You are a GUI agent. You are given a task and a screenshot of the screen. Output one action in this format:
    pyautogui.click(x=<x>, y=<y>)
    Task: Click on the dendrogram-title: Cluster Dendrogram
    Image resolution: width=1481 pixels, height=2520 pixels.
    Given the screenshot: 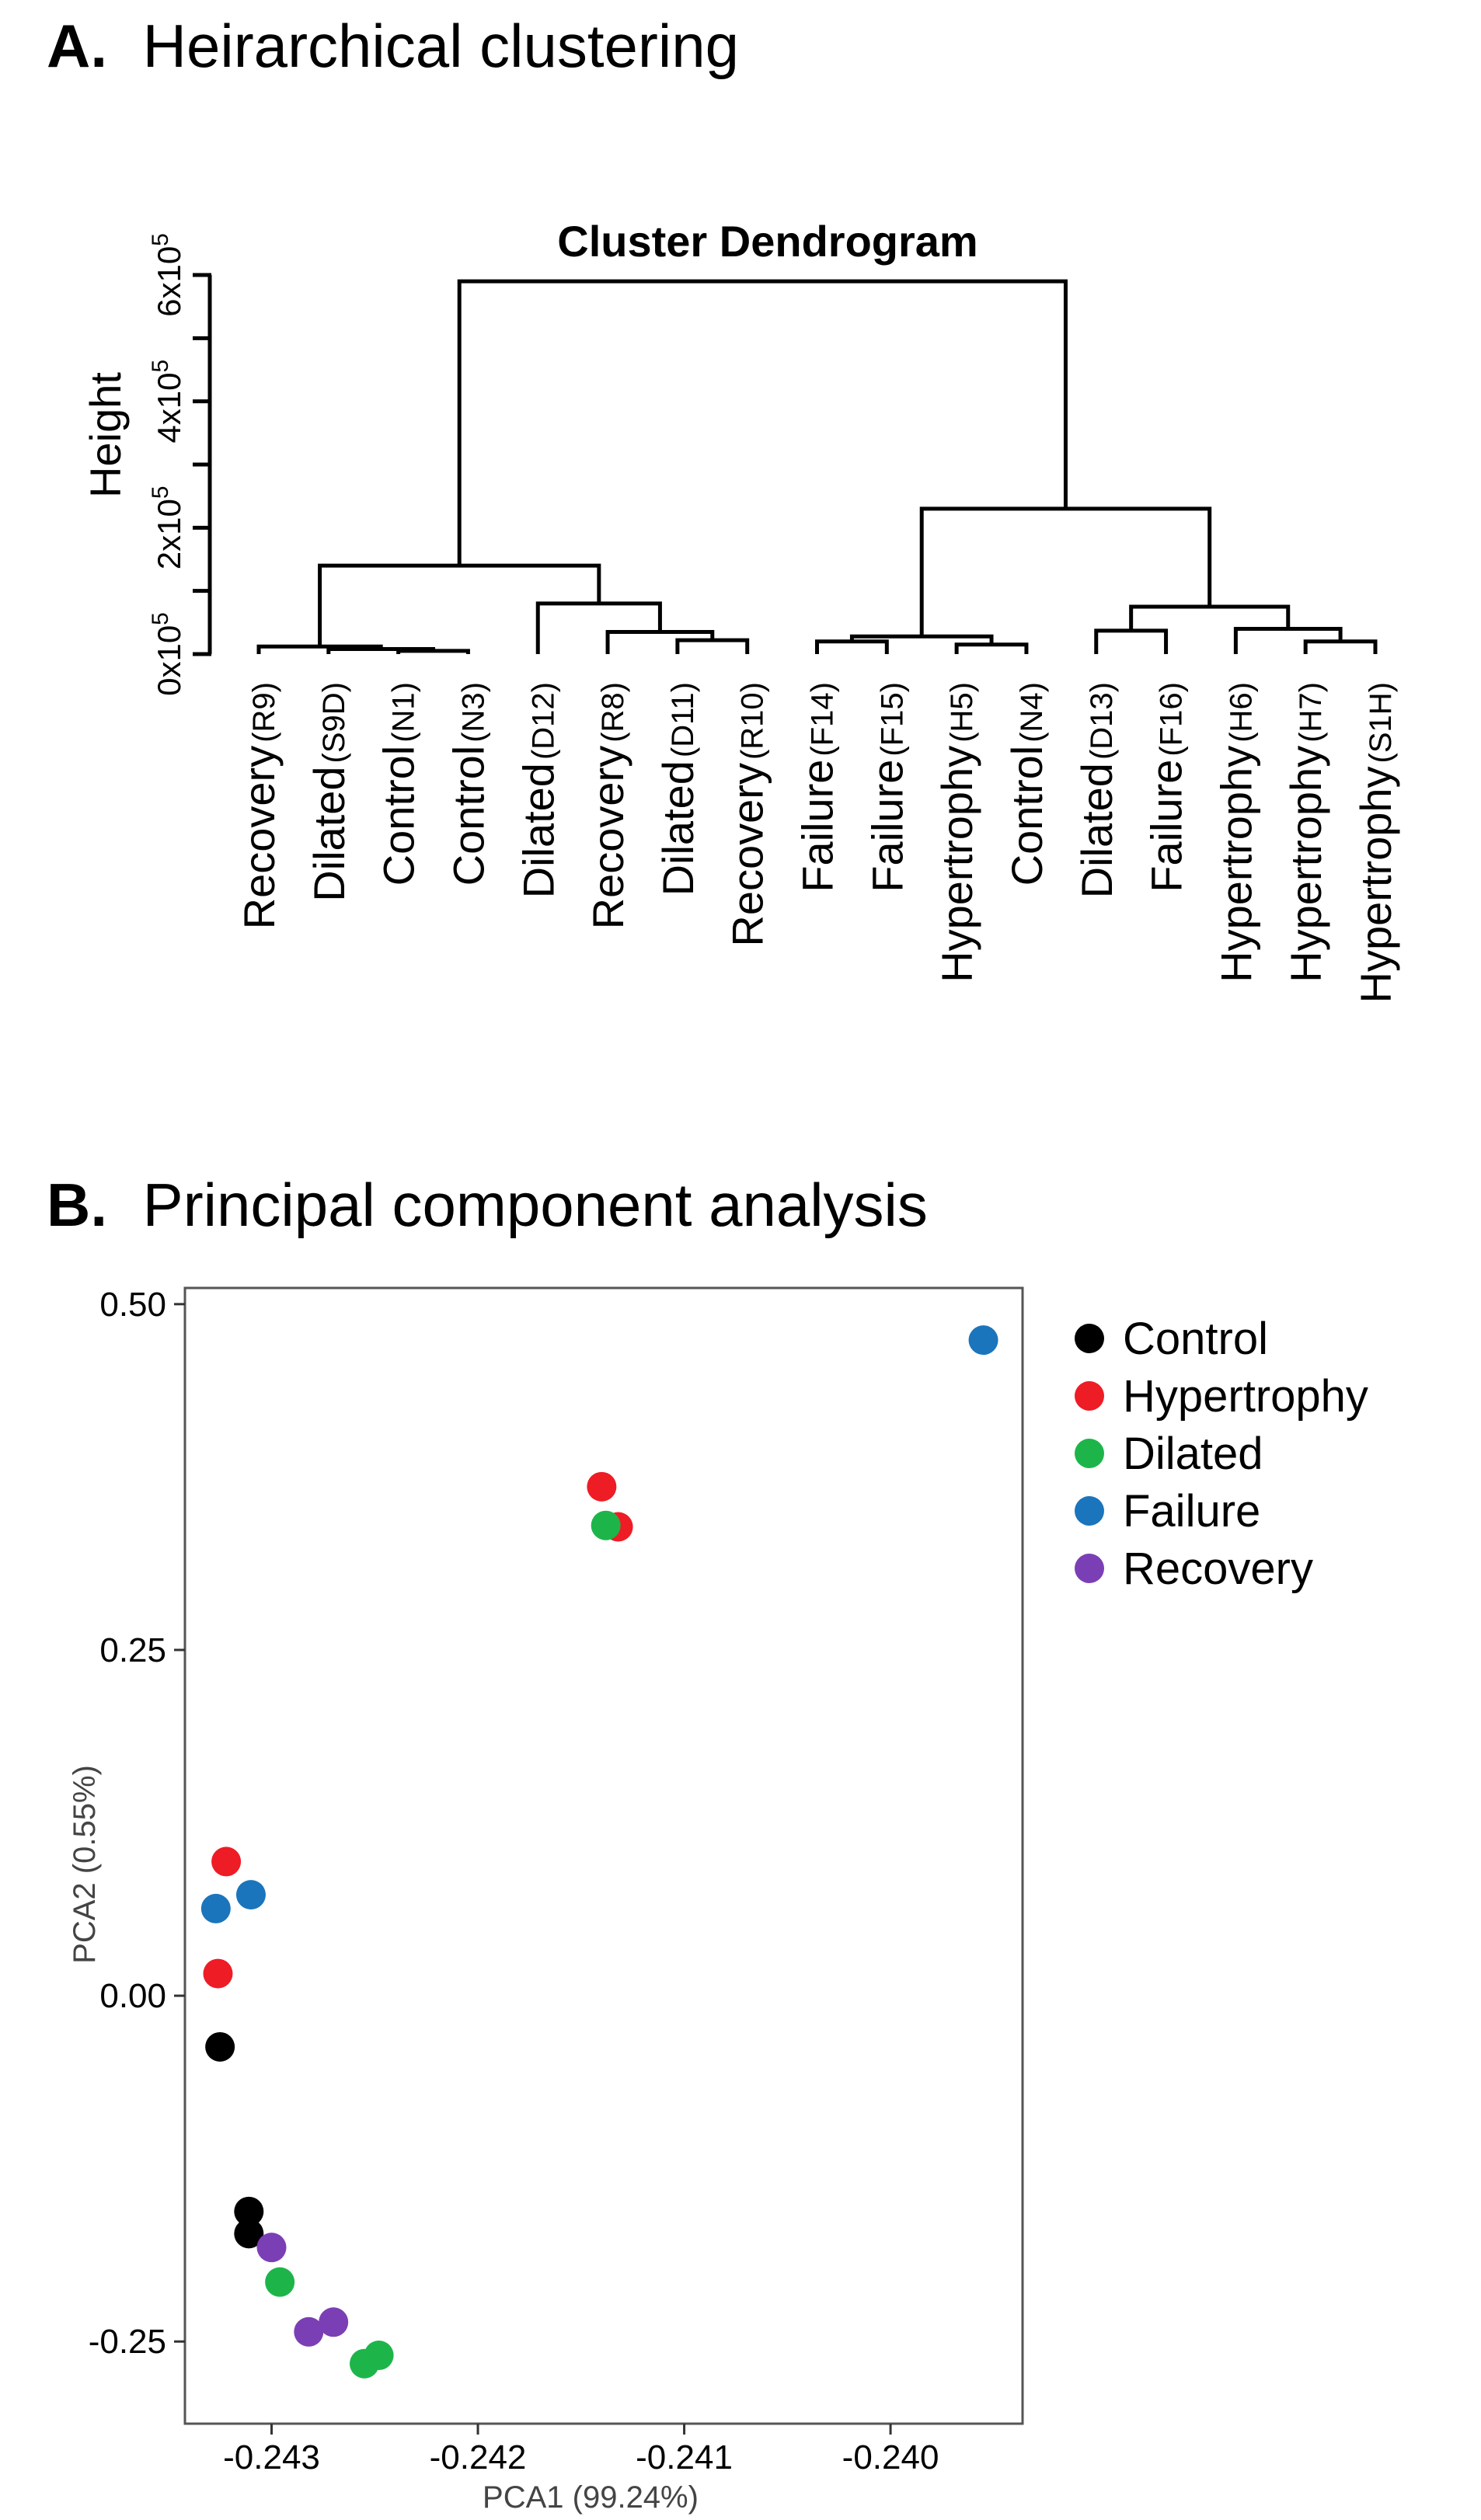 What is the action you would take?
    pyautogui.click(x=767, y=242)
    